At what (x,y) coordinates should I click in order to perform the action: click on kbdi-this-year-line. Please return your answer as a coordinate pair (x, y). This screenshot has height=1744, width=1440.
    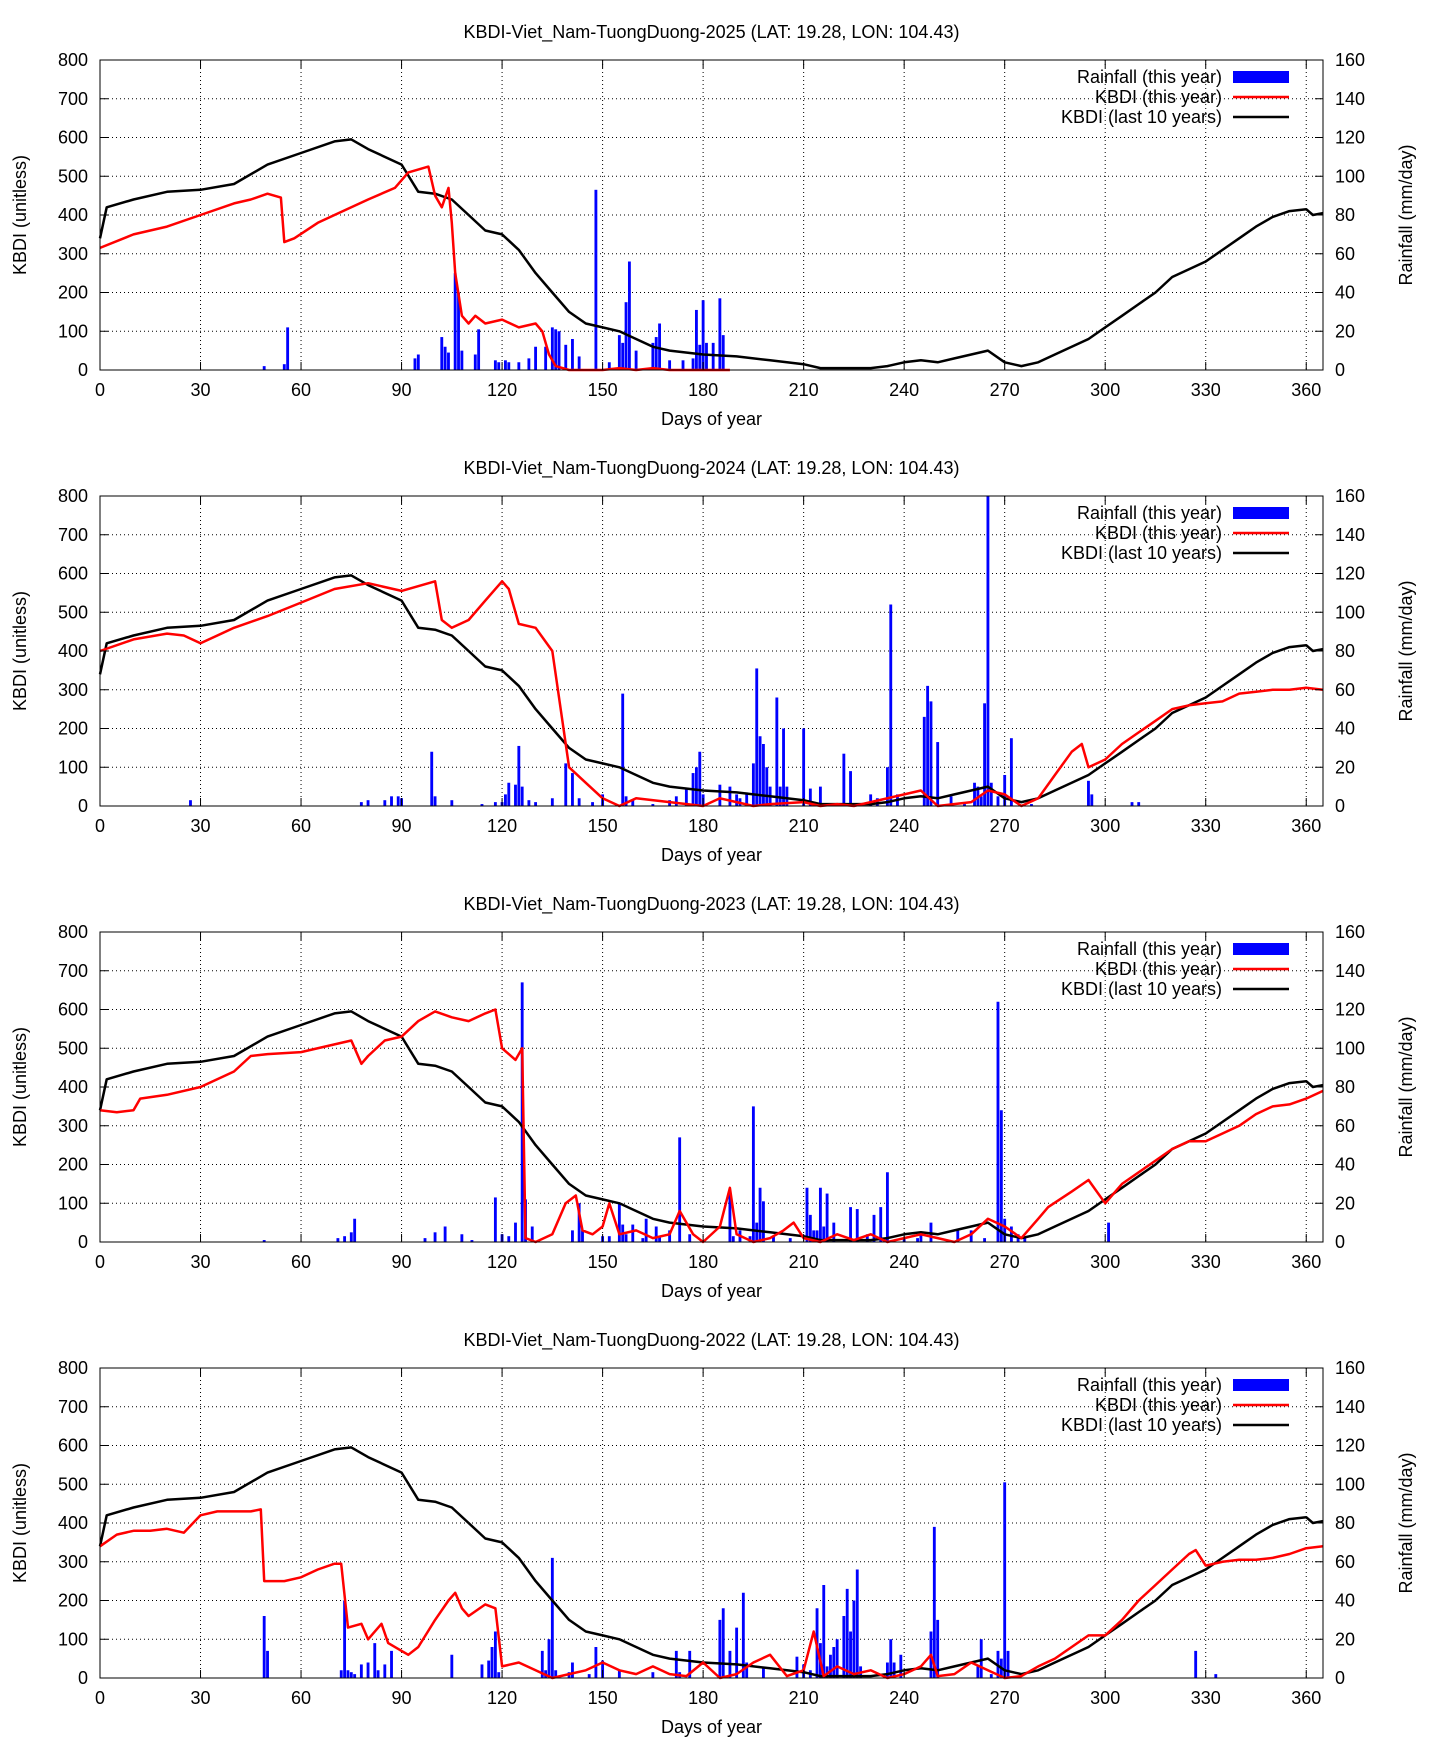
    Looking at the image, I should click on (711, 694).